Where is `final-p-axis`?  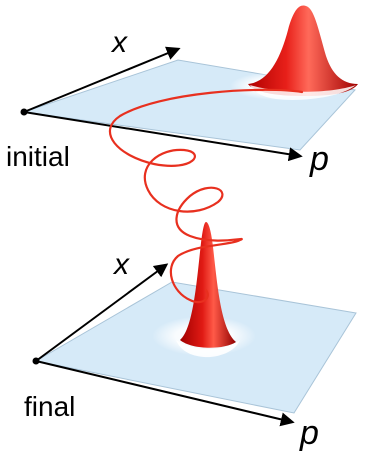 final-p-axis is located at coordinates (165, 393).